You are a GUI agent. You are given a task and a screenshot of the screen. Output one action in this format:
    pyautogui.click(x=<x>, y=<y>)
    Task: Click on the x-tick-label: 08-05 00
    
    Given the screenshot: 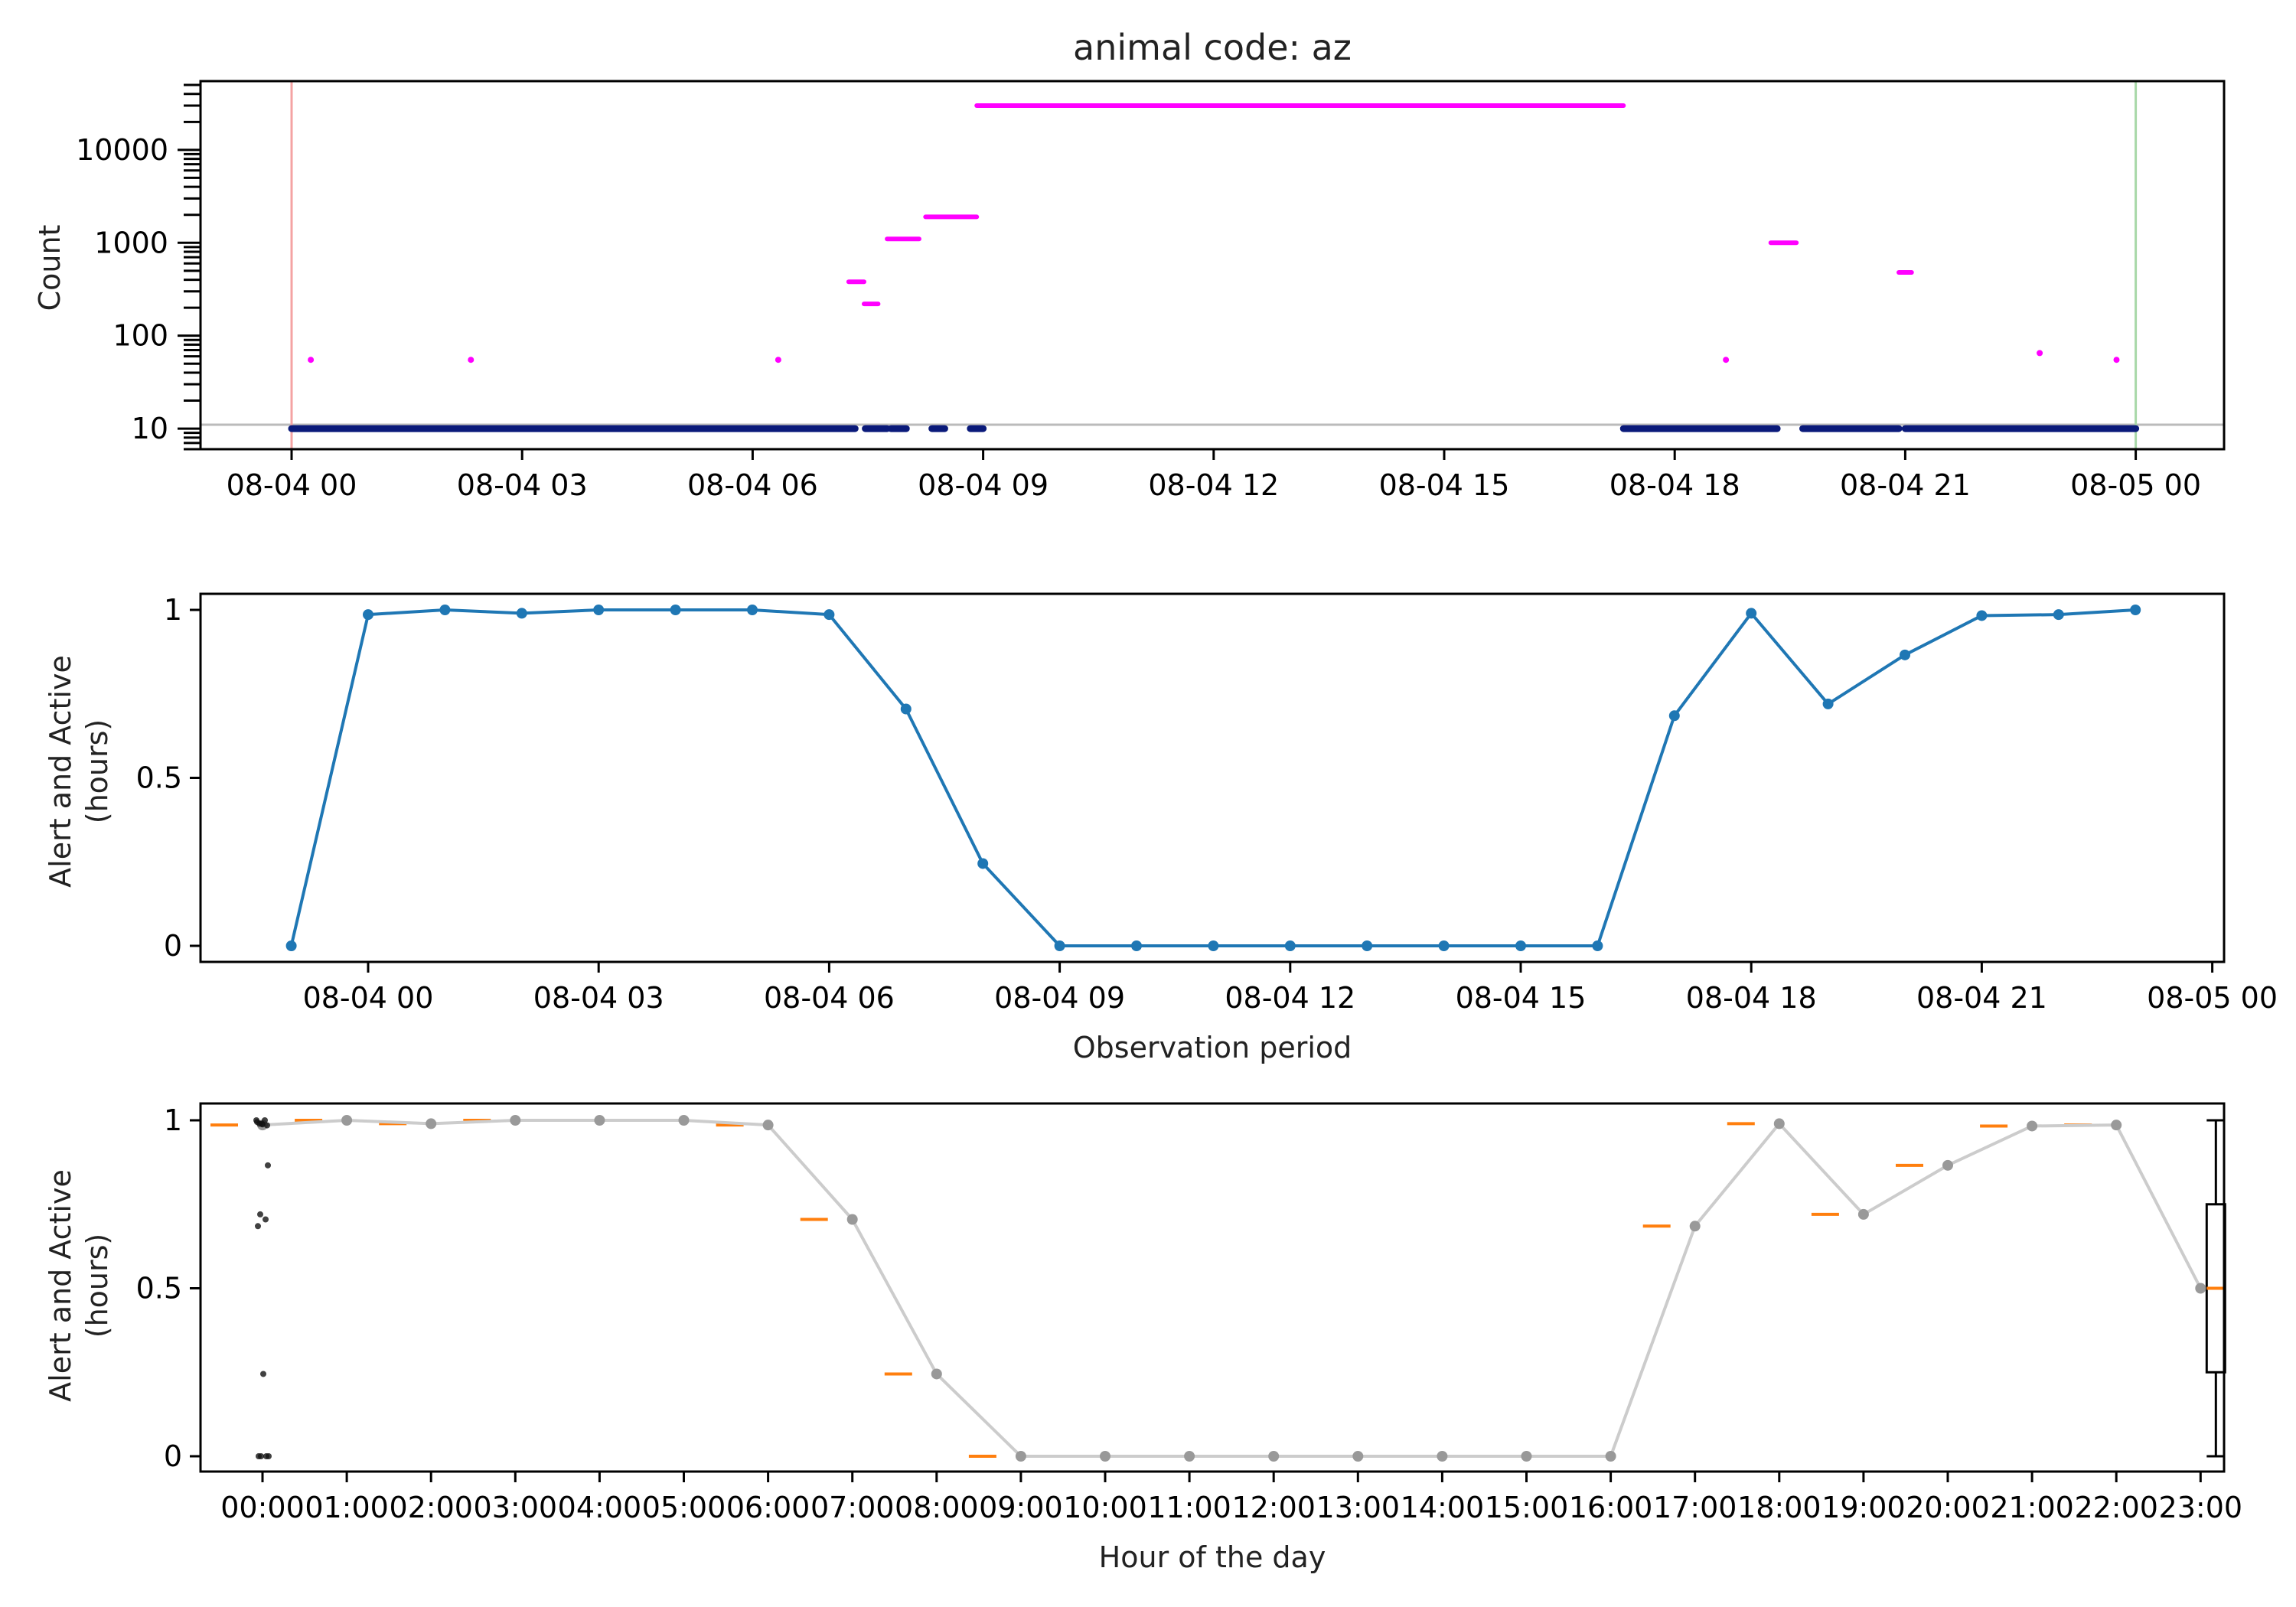 What is the action you would take?
    pyautogui.click(x=2212, y=998)
    